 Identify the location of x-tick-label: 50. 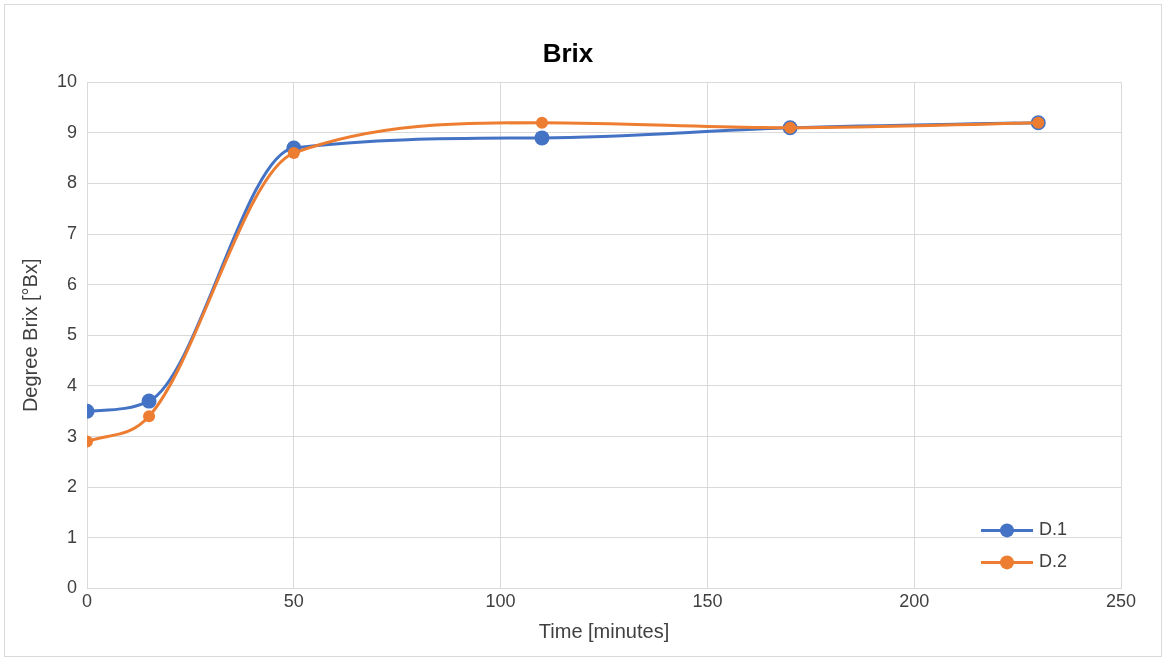
(293, 601).